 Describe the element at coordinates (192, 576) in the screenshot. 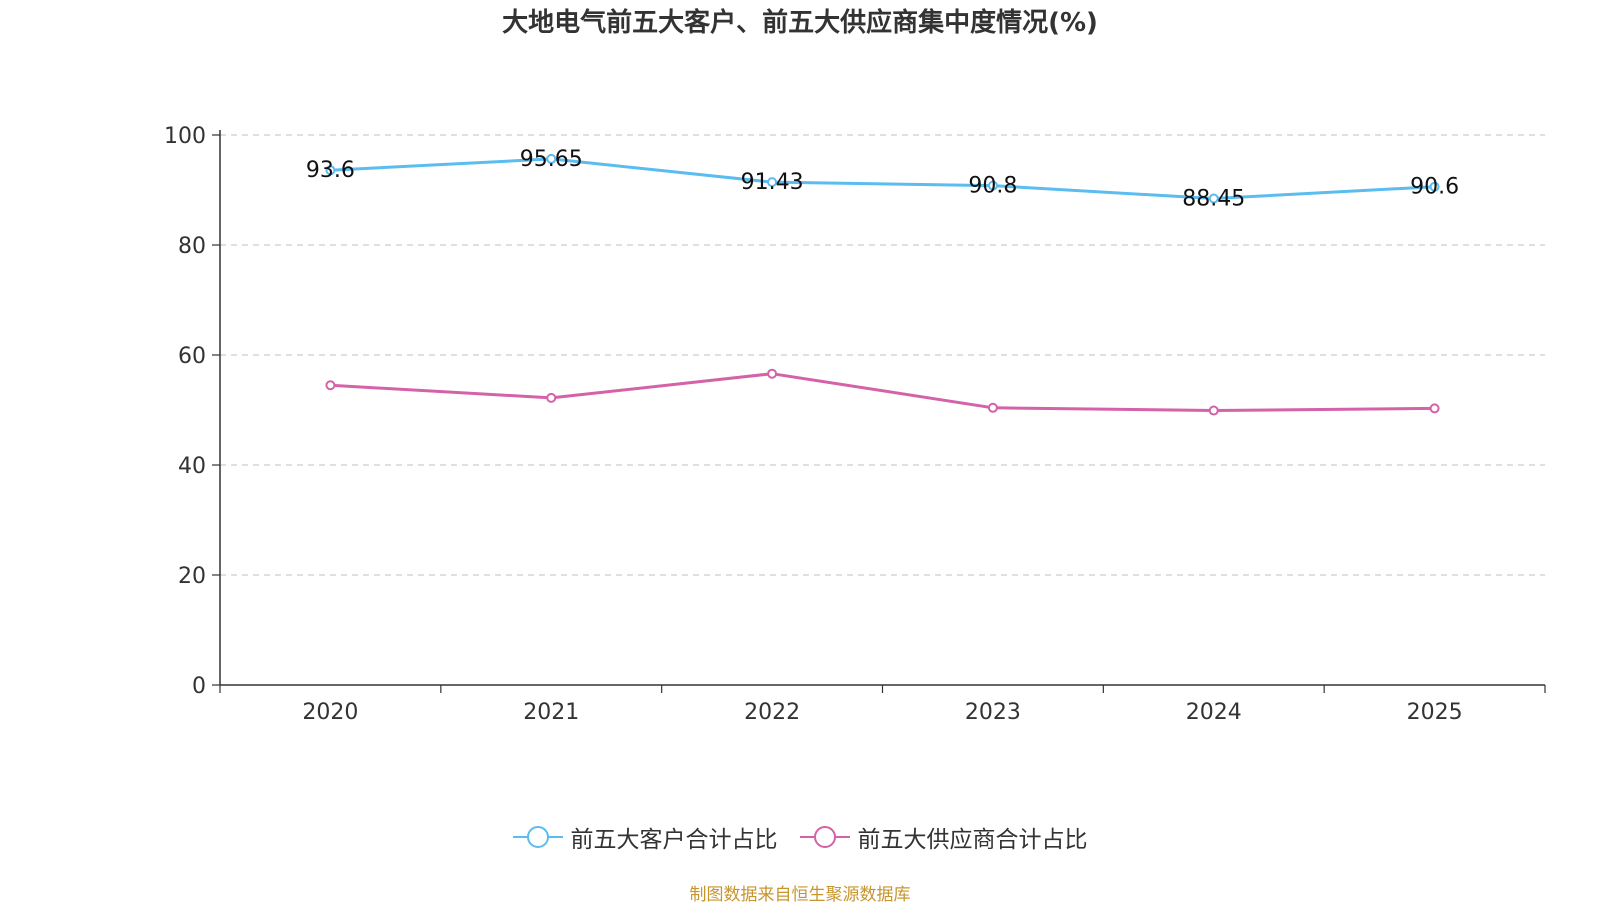

I see `y-tick-label: 20` at that location.